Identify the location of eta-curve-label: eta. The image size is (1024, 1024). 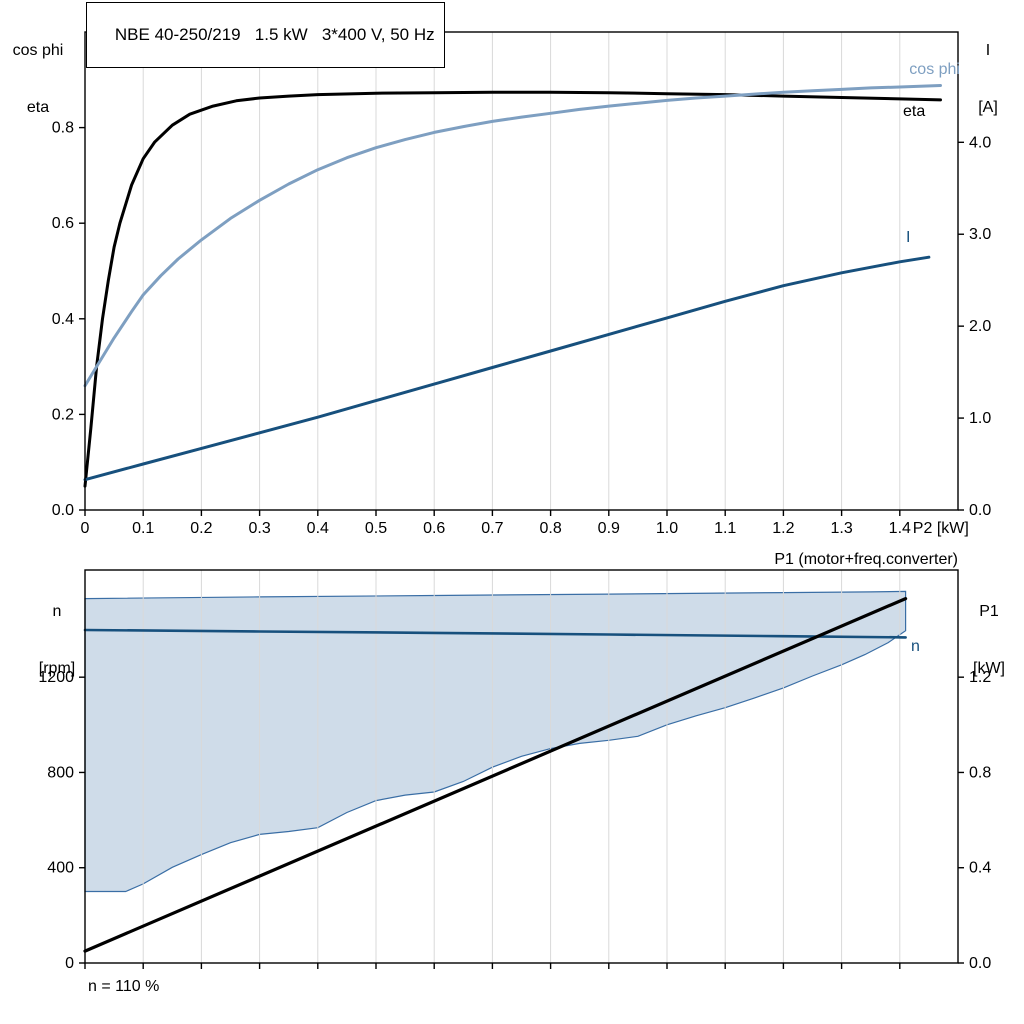
(914, 111).